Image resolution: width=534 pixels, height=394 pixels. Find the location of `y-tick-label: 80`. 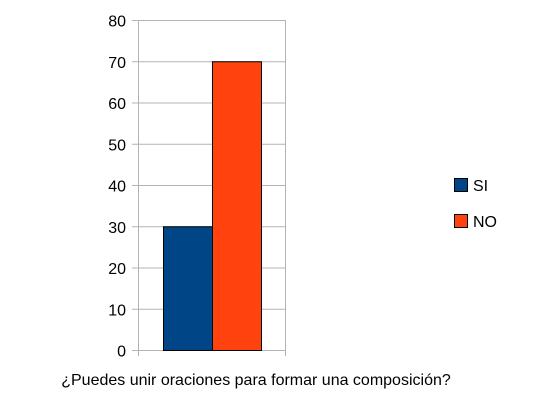

y-tick-label: 80 is located at coordinates (117, 22).